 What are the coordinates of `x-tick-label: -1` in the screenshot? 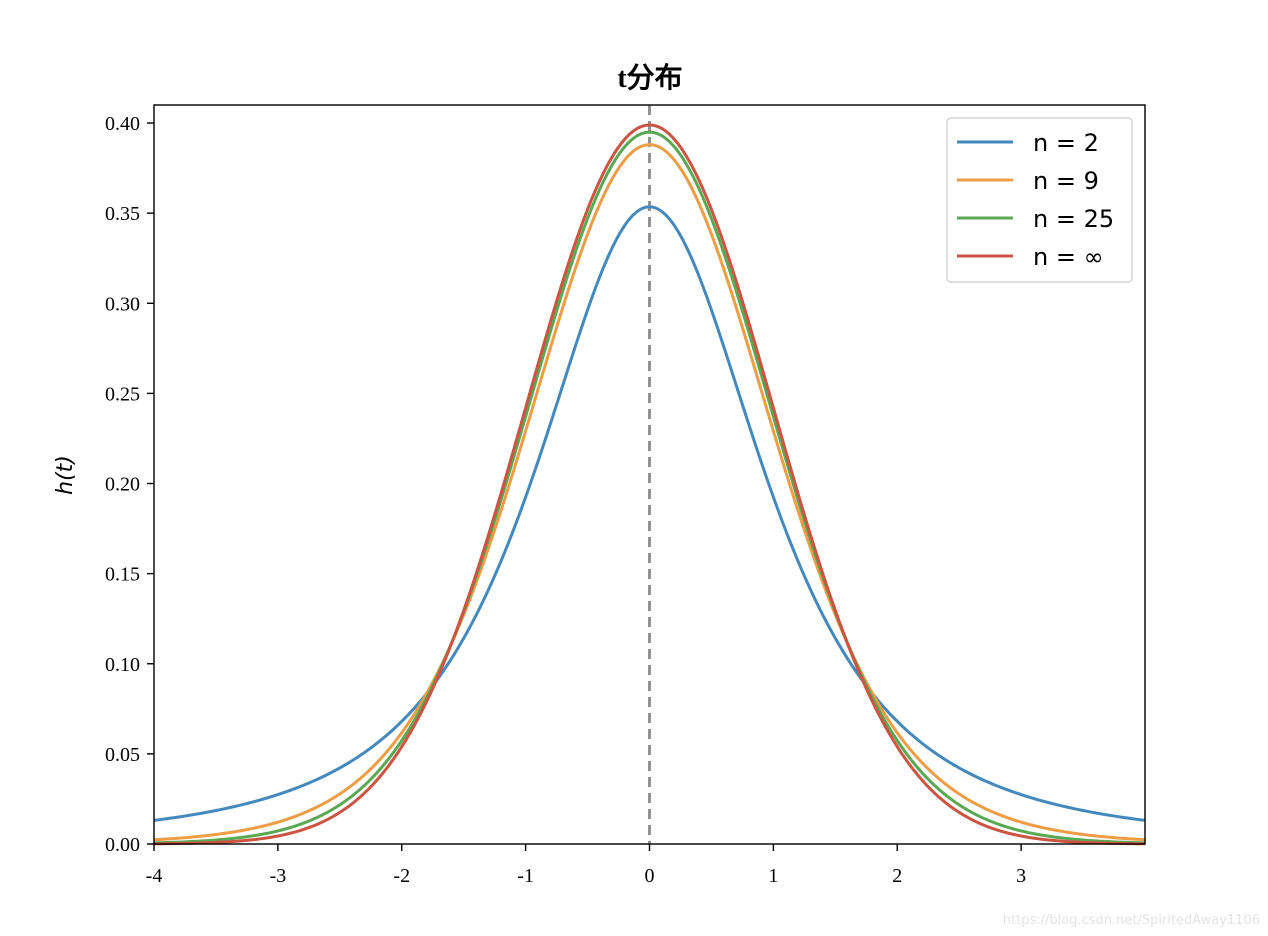 It's located at (525, 876).